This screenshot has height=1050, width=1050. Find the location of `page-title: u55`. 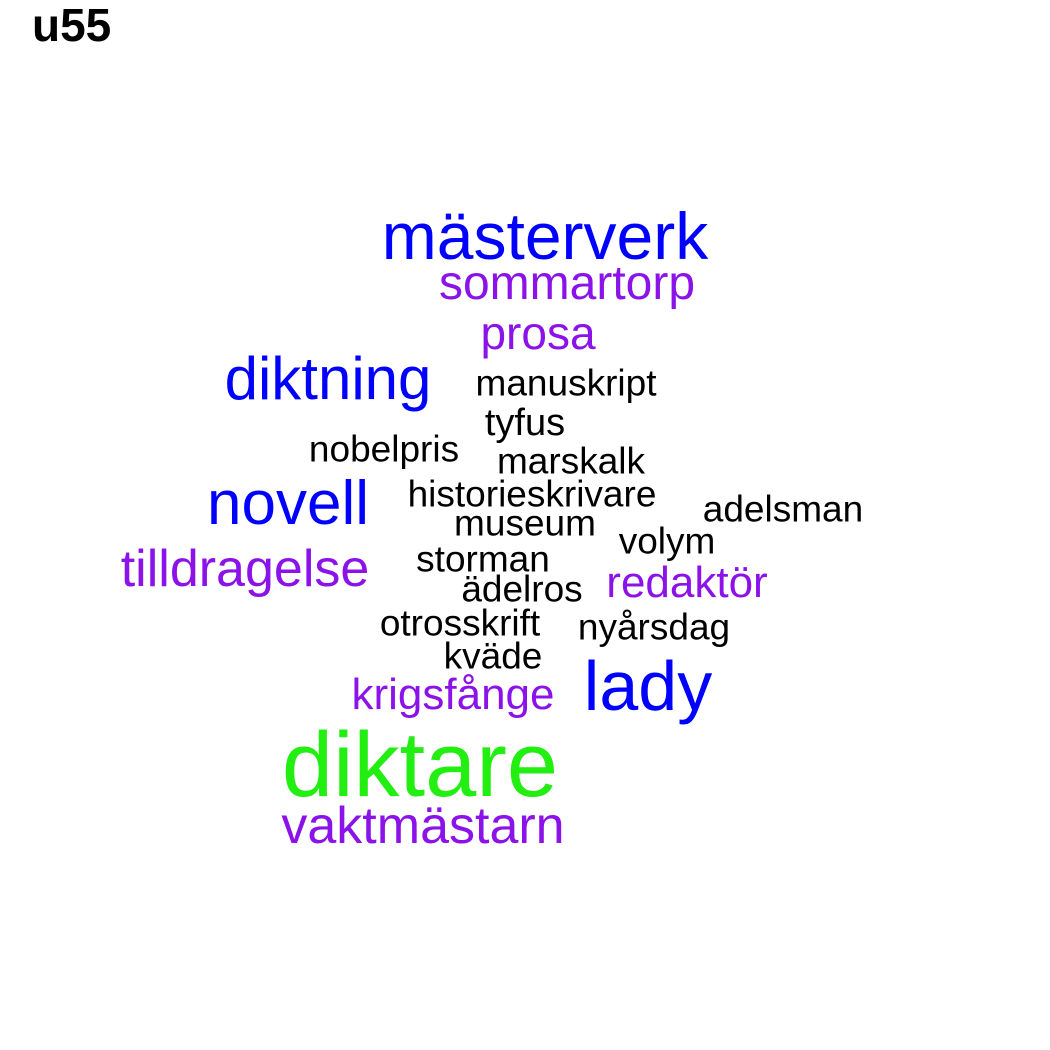

page-title: u55 is located at coordinates (72, 25).